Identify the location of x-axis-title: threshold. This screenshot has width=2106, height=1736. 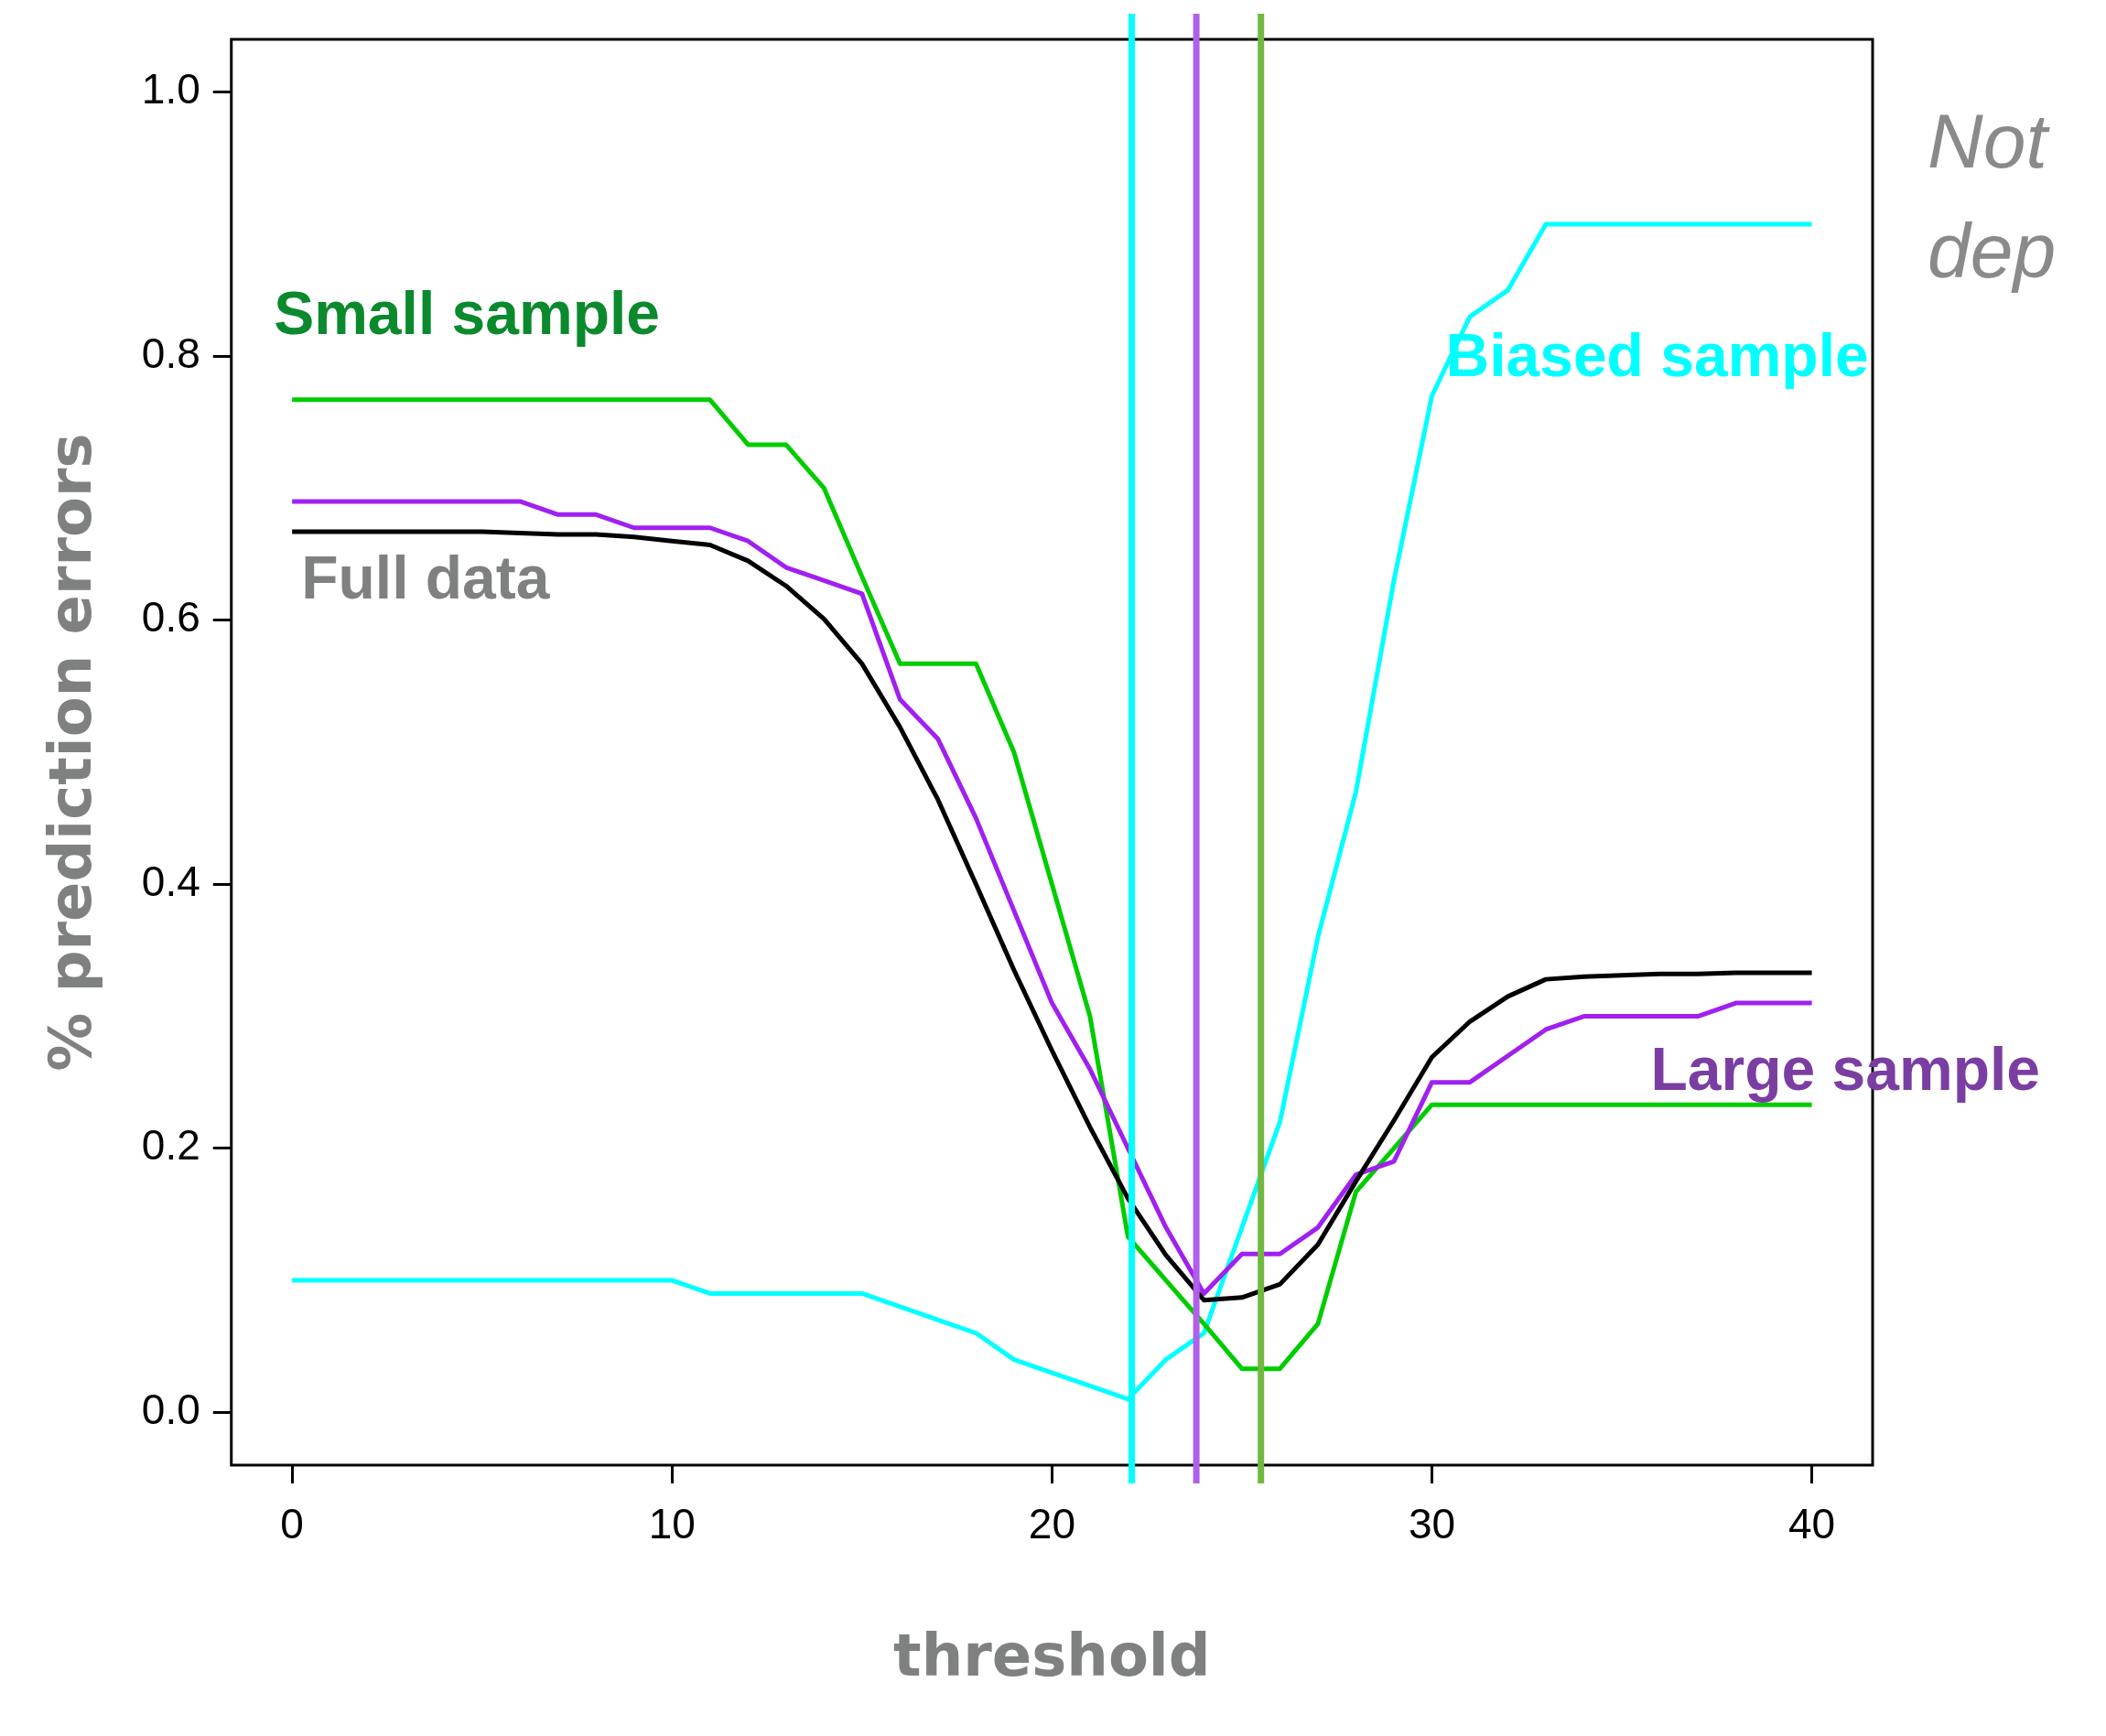
(1052, 1656).